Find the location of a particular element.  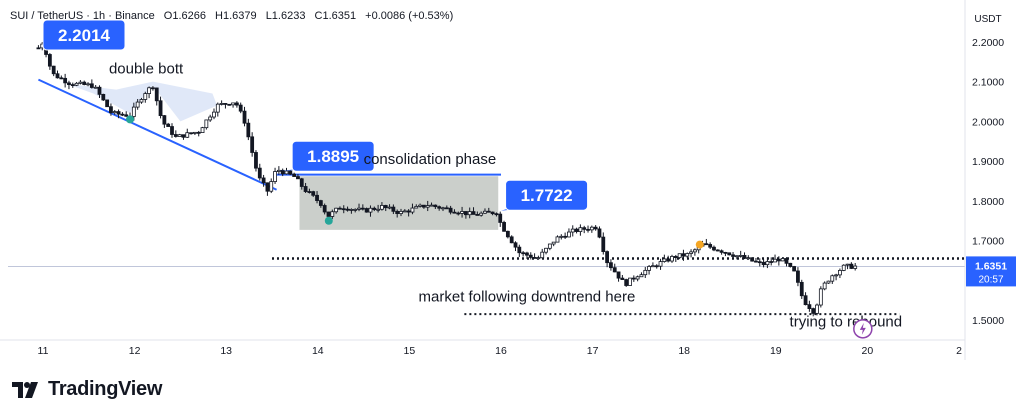

x-tick-label: 12 is located at coordinates (135, 351).